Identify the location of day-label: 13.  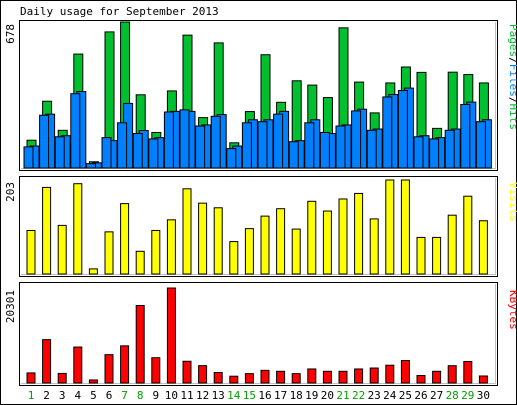
(218, 395).